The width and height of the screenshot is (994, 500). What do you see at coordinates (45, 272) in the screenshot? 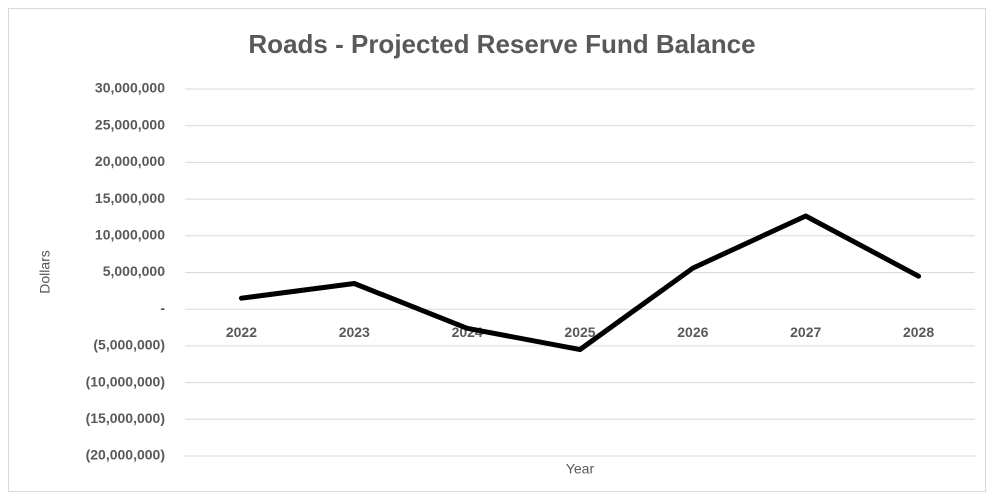
I see `y-axis-label: Dollars` at bounding box center [45, 272].